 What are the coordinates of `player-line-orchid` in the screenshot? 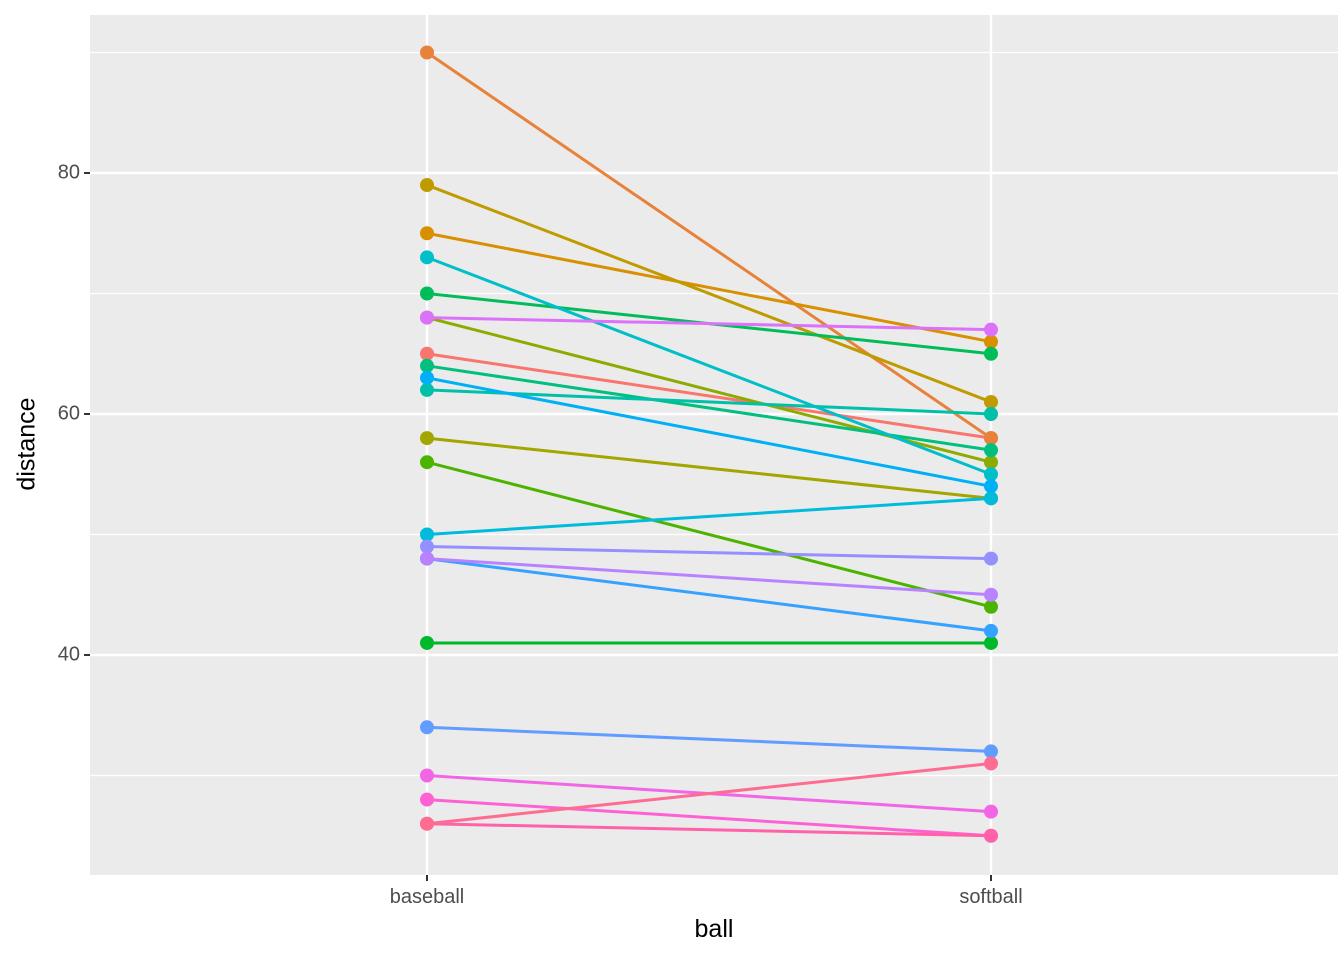 It's located at (709, 324).